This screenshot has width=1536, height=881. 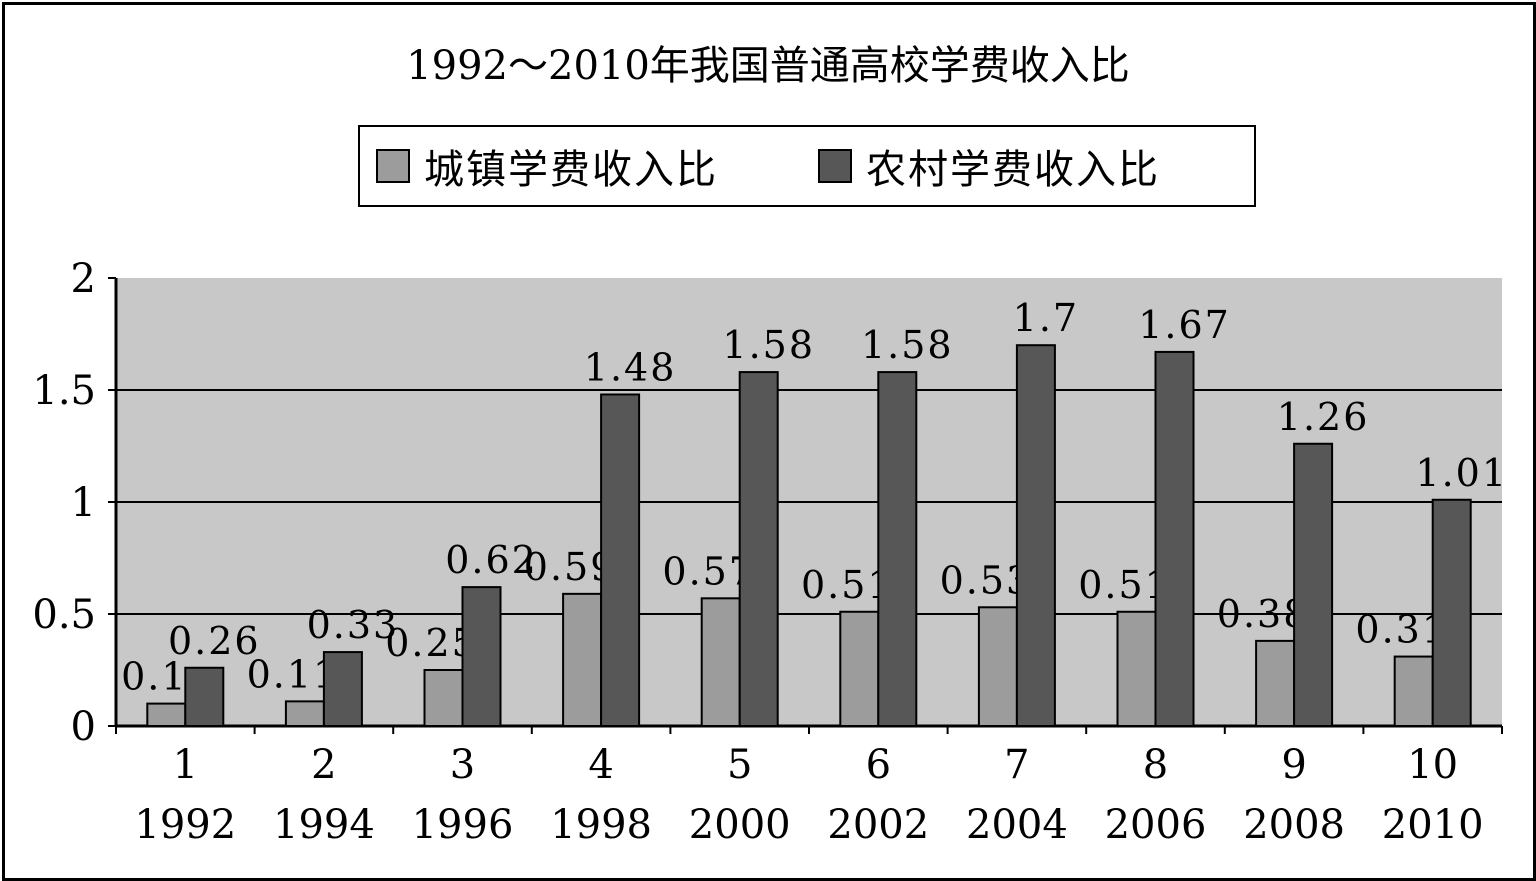 What do you see at coordinates (1433, 825) in the screenshot?
I see `x-year-label: 2010` at bounding box center [1433, 825].